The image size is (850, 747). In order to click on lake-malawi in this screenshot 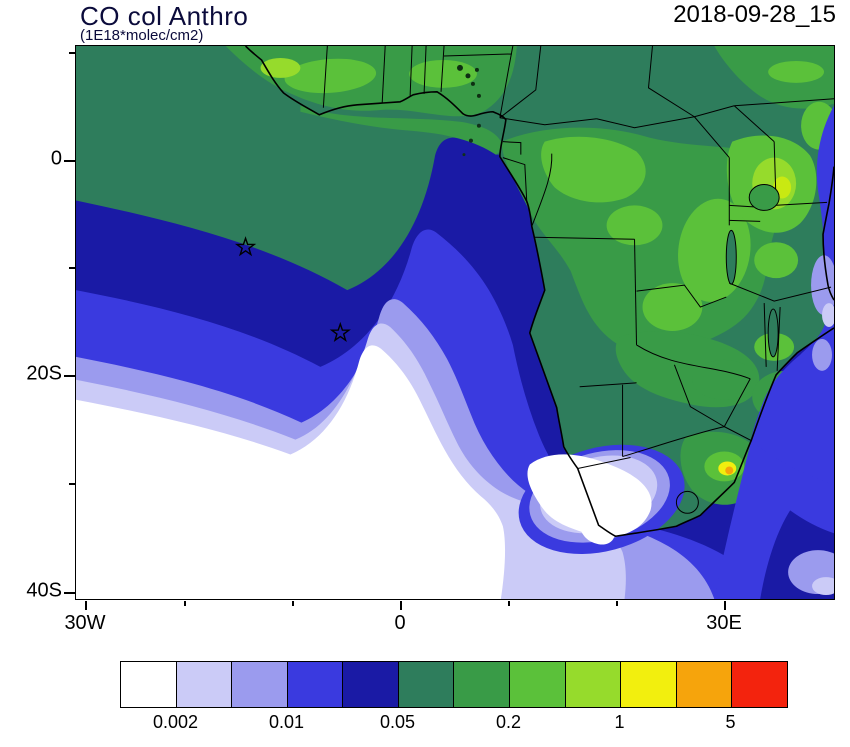, I will do `click(773, 333)`.